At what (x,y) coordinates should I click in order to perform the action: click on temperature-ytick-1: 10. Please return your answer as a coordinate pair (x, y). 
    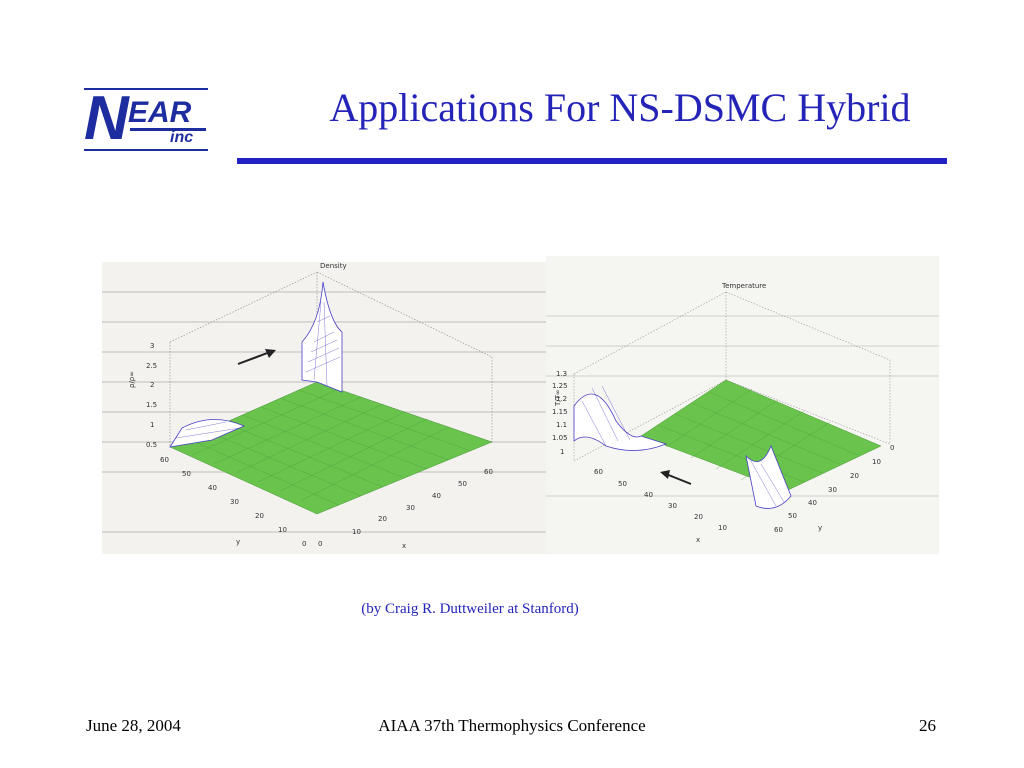
    Looking at the image, I should click on (876, 462).